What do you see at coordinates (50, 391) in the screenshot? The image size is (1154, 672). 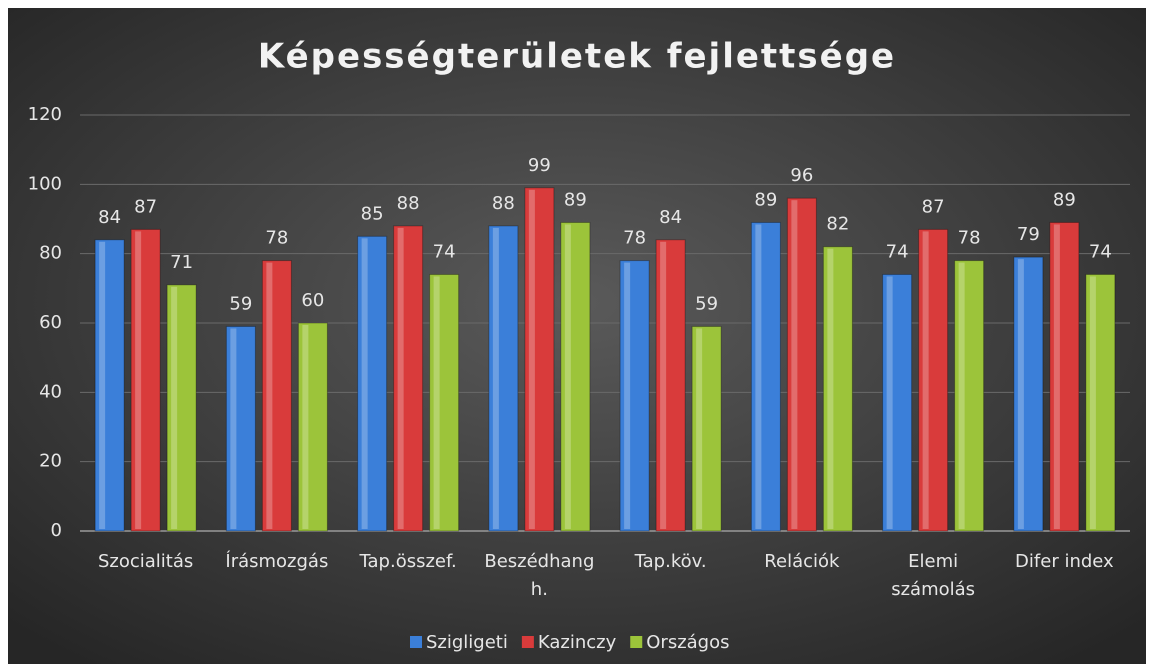 I see `y-tick-label: 40` at bounding box center [50, 391].